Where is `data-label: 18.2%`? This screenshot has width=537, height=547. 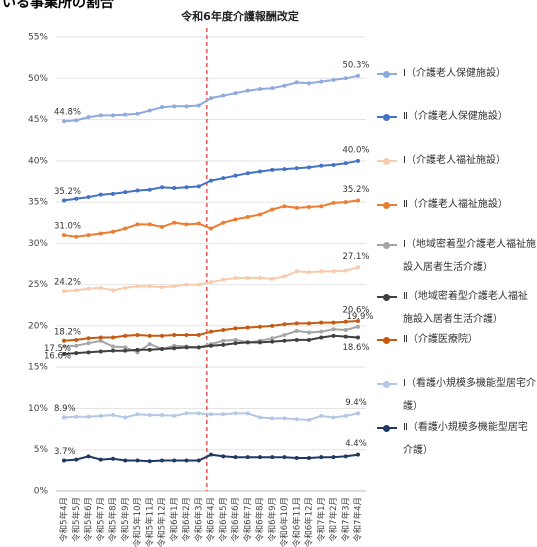
data-label: 18.2% is located at coordinates (67, 332).